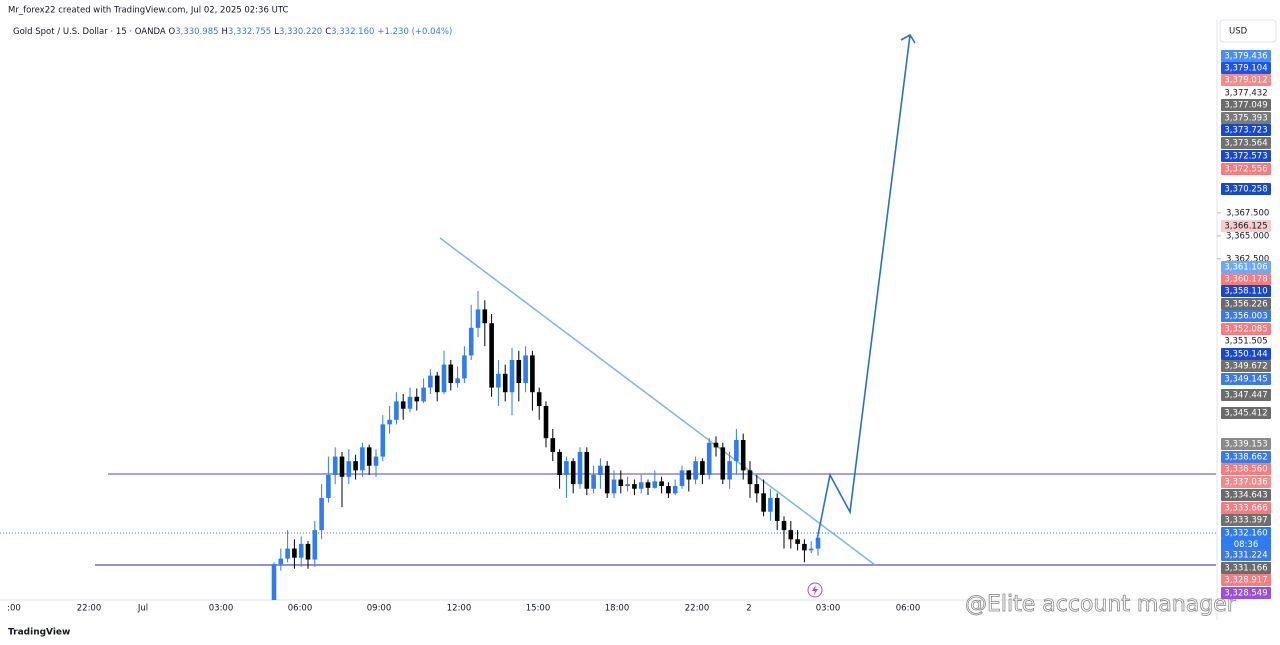  I want to click on price-badge-label: 3,337.036, so click(1245, 483).